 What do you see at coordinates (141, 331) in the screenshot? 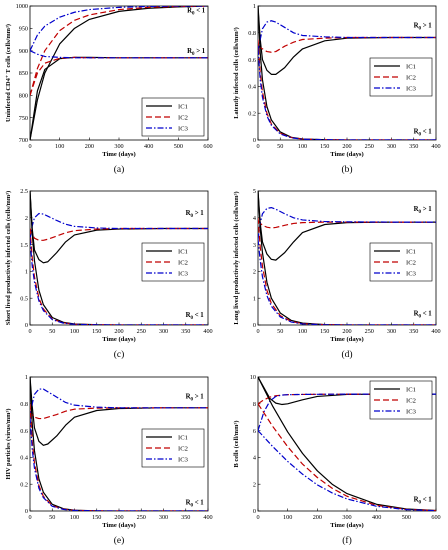
I see `x-tick-label: 250` at bounding box center [141, 331].